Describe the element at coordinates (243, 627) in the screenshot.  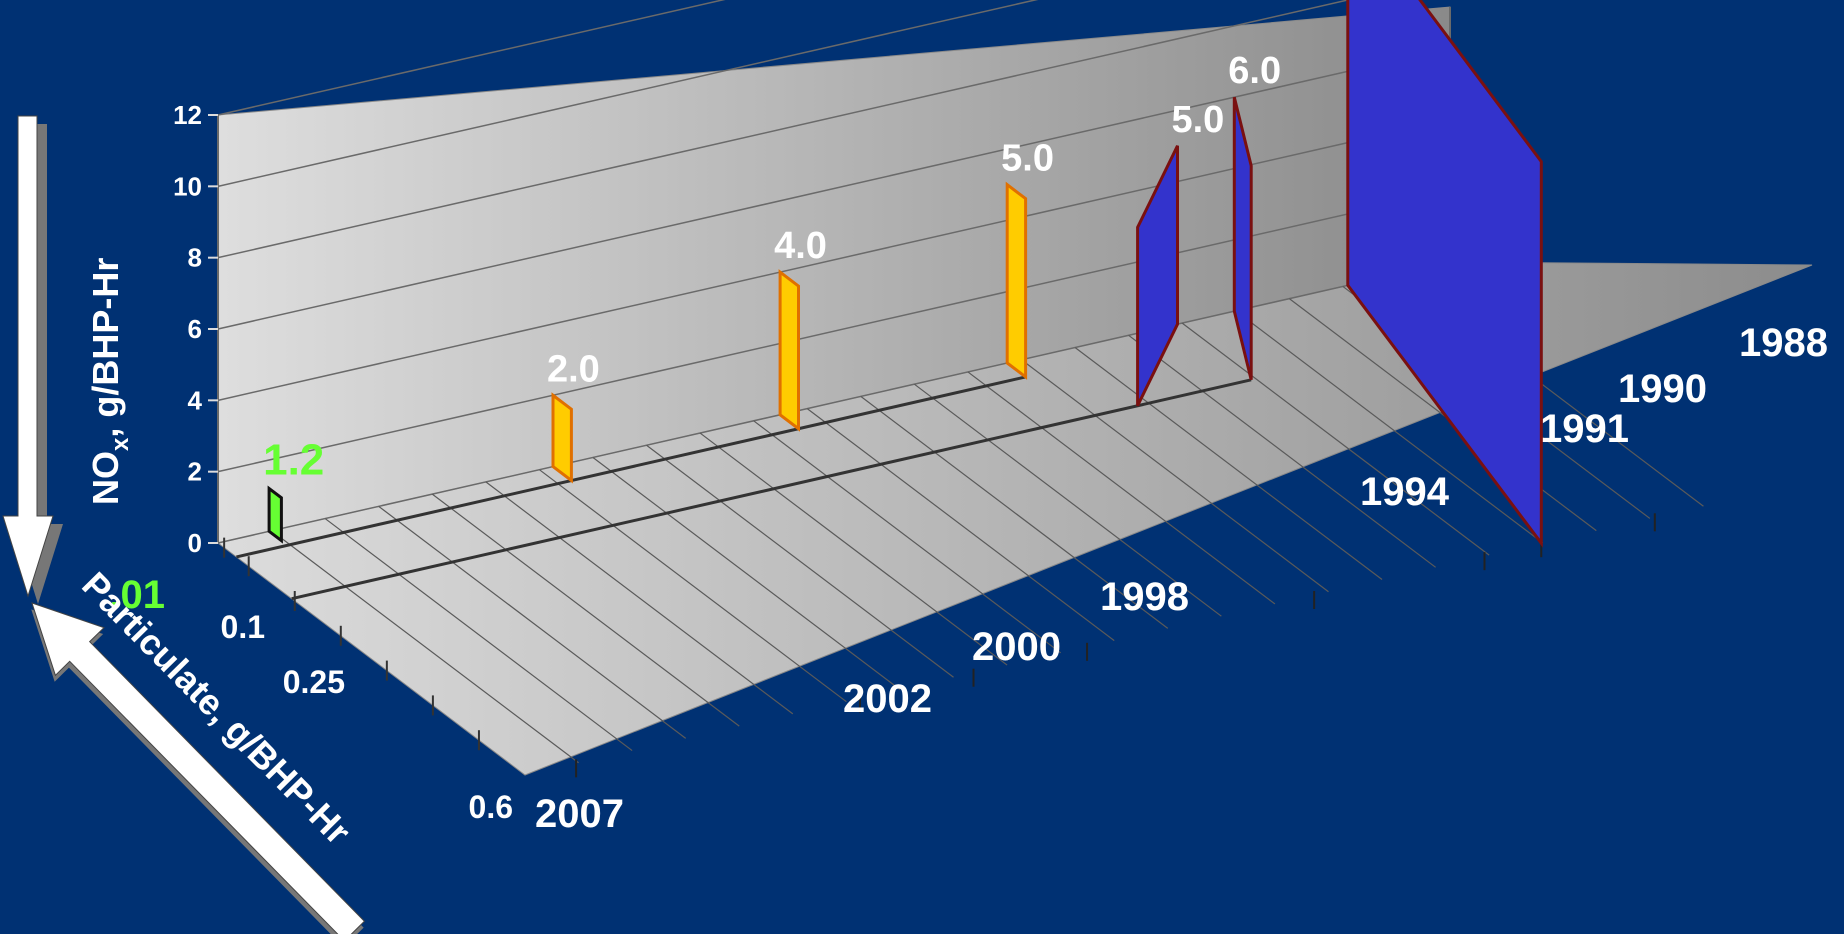
I see `depth-tick-label: 0.1` at that location.